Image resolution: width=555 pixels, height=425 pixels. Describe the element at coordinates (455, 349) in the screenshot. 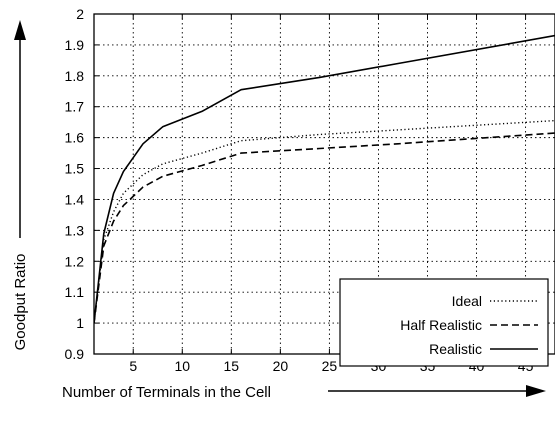

I see `legend-label: Realistic` at that location.